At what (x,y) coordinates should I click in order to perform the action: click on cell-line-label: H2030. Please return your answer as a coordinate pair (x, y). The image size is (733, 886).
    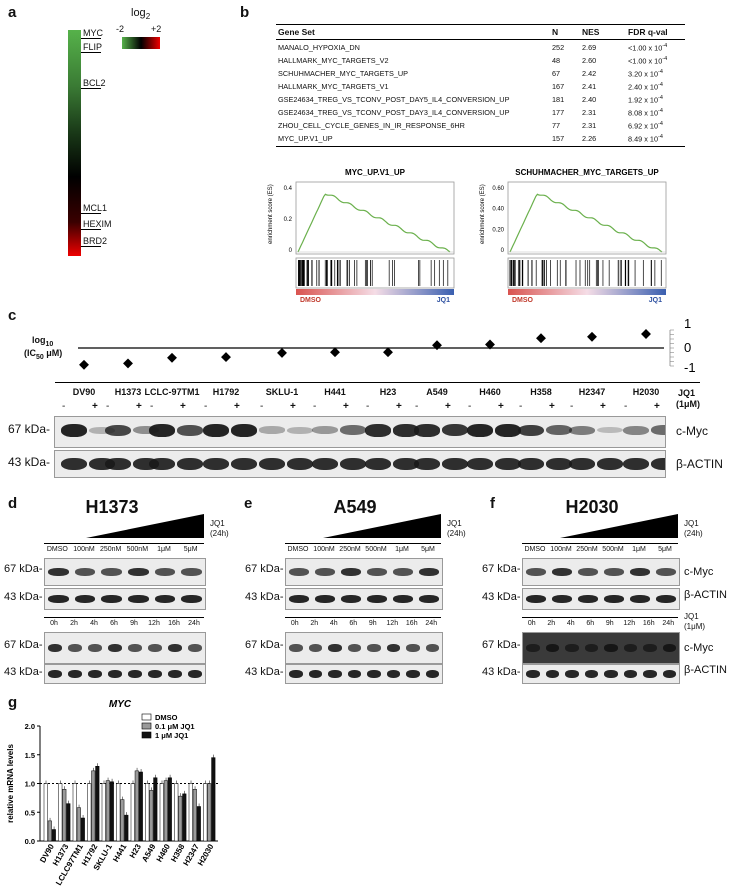
    Looking at the image, I should click on (646, 392).